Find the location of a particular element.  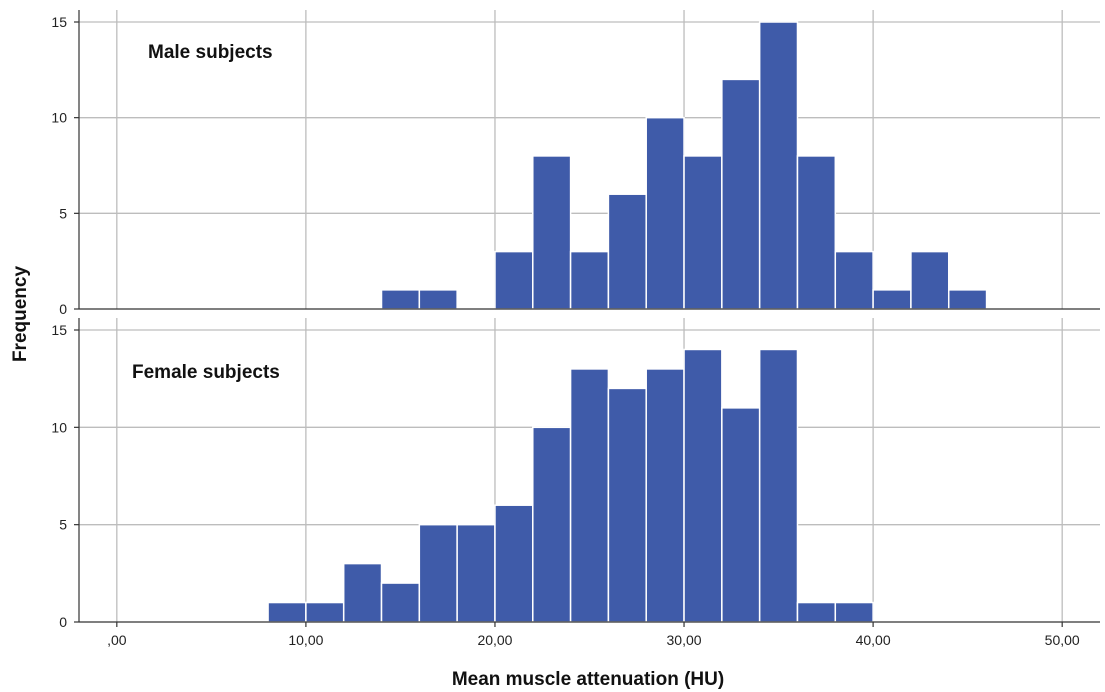

x-tick-label: 20,00 is located at coordinates (494, 640).